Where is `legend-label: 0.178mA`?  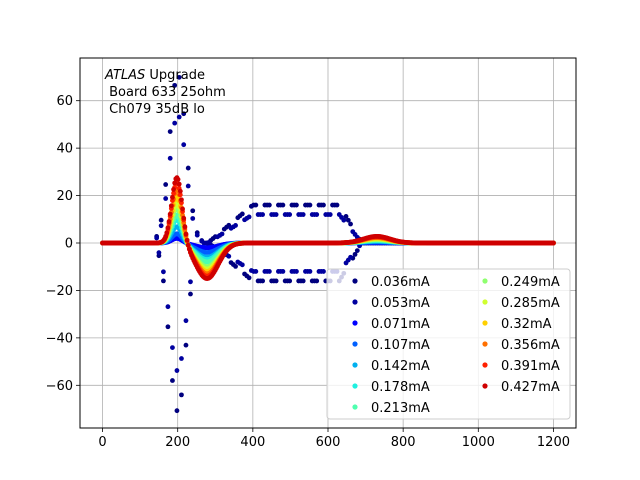 legend-label: 0.178mA is located at coordinates (400, 387).